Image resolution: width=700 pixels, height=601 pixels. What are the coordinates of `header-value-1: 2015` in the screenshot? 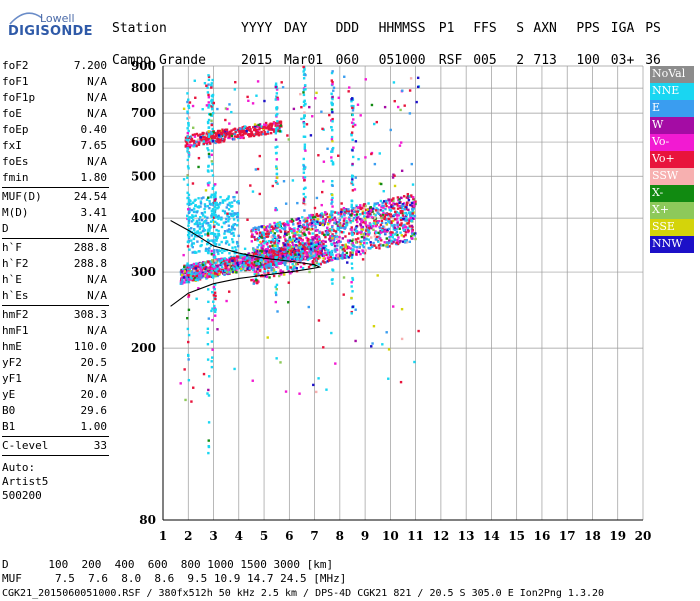 It's located at (257, 60).